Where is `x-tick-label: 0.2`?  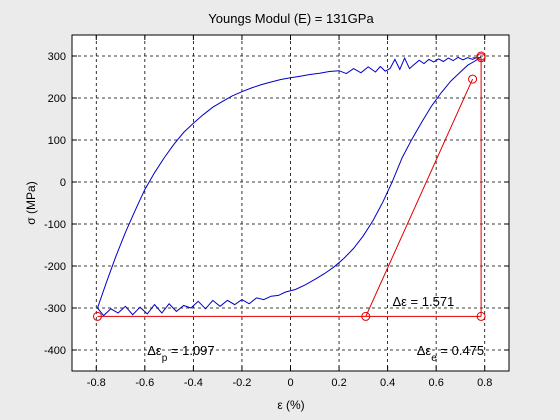
x-tick-label: 0.2 is located at coordinates (338, 383).